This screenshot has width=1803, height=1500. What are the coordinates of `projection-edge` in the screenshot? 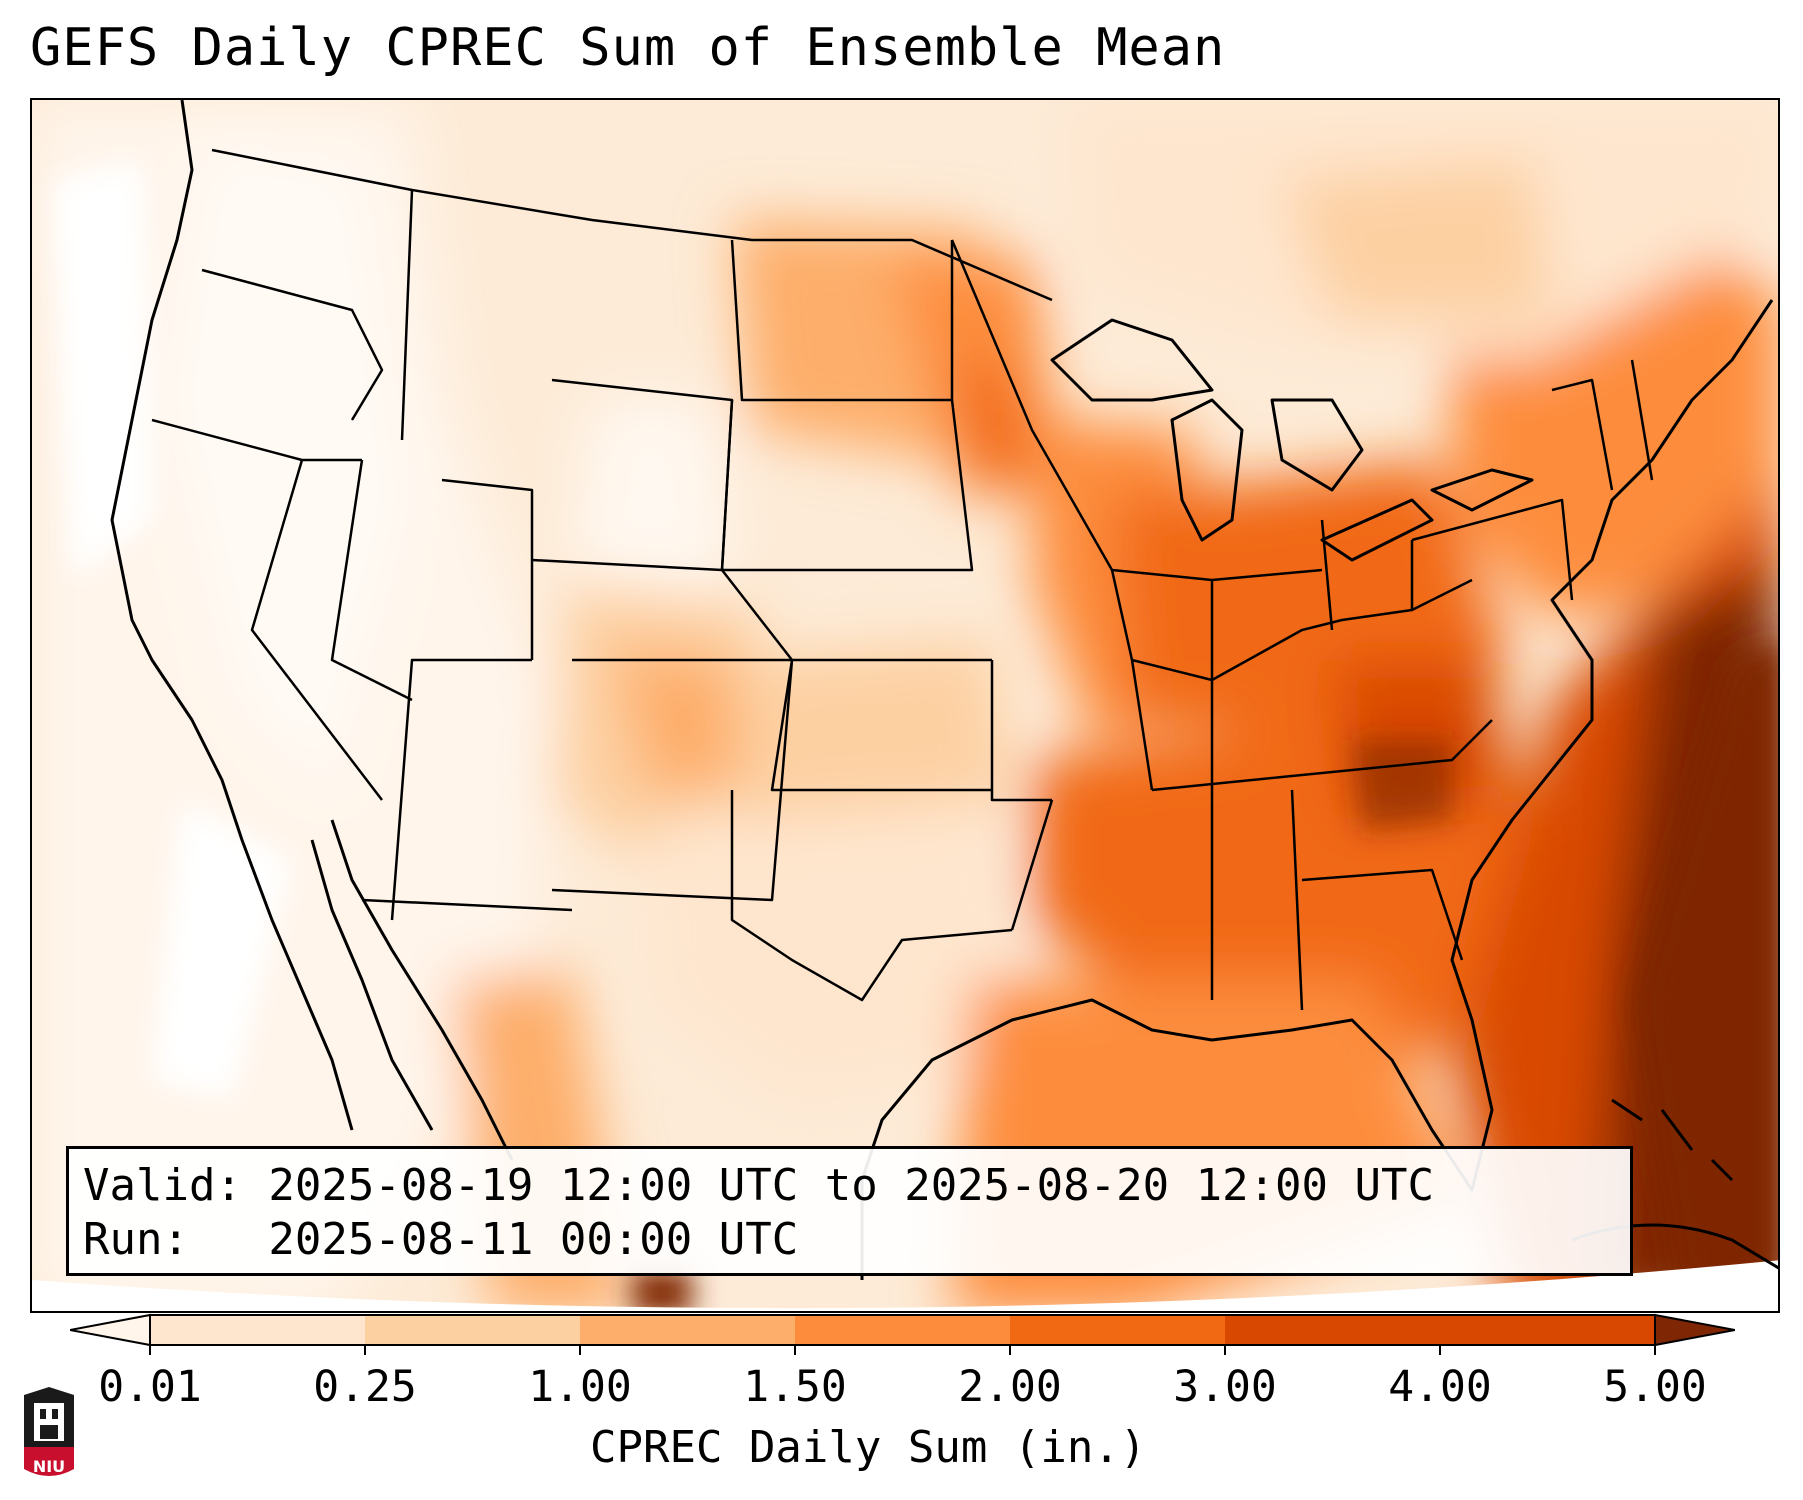 It's located at (905, 1285).